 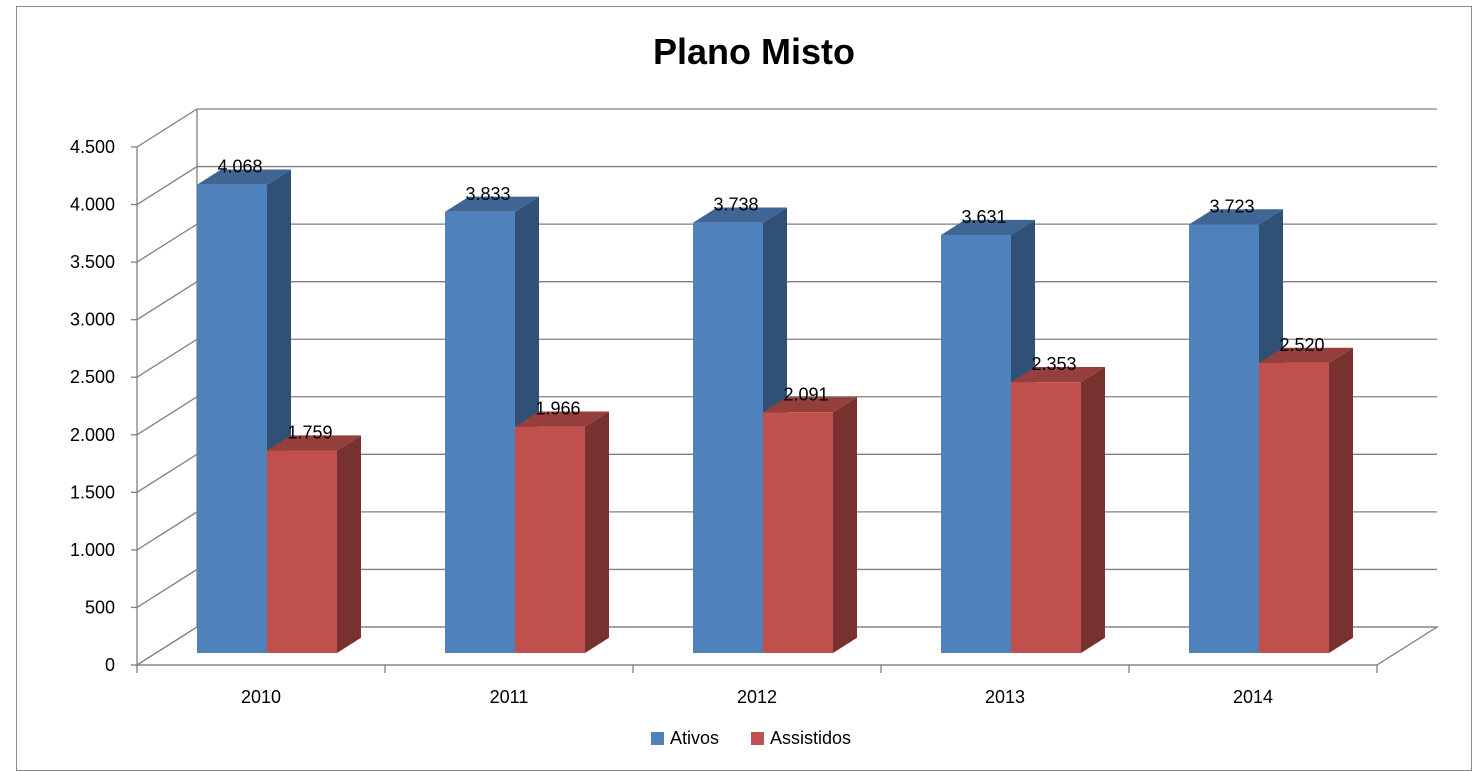 I want to click on data-label-ativos: 3.631, so click(x=983, y=217).